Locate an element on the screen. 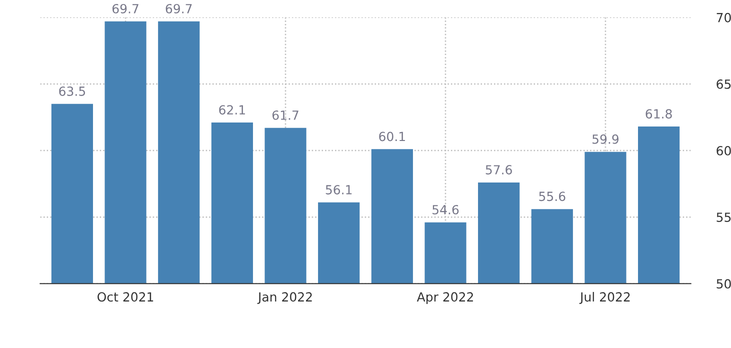 This screenshot has height=348, width=731. data-label: 55.6 is located at coordinates (552, 197).